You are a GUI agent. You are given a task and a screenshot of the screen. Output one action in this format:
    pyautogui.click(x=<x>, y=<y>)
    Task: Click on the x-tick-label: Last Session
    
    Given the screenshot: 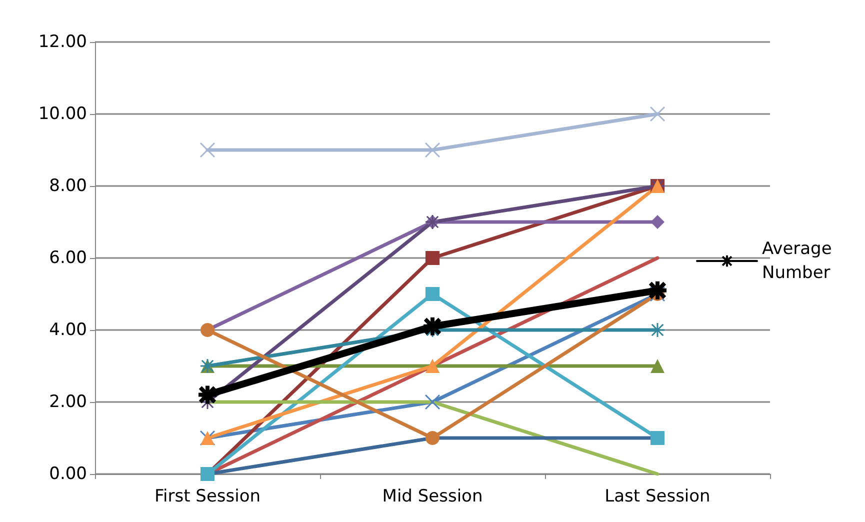 What is the action you would take?
    pyautogui.click(x=657, y=496)
    